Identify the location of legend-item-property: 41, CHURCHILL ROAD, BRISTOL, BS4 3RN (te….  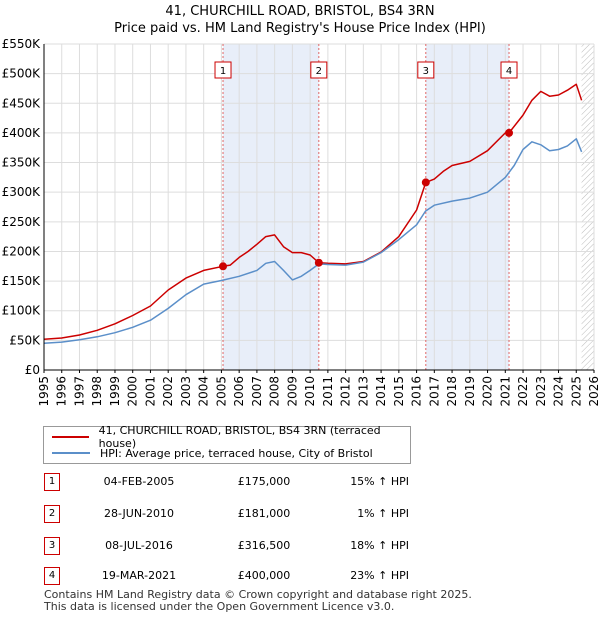
(231, 437).